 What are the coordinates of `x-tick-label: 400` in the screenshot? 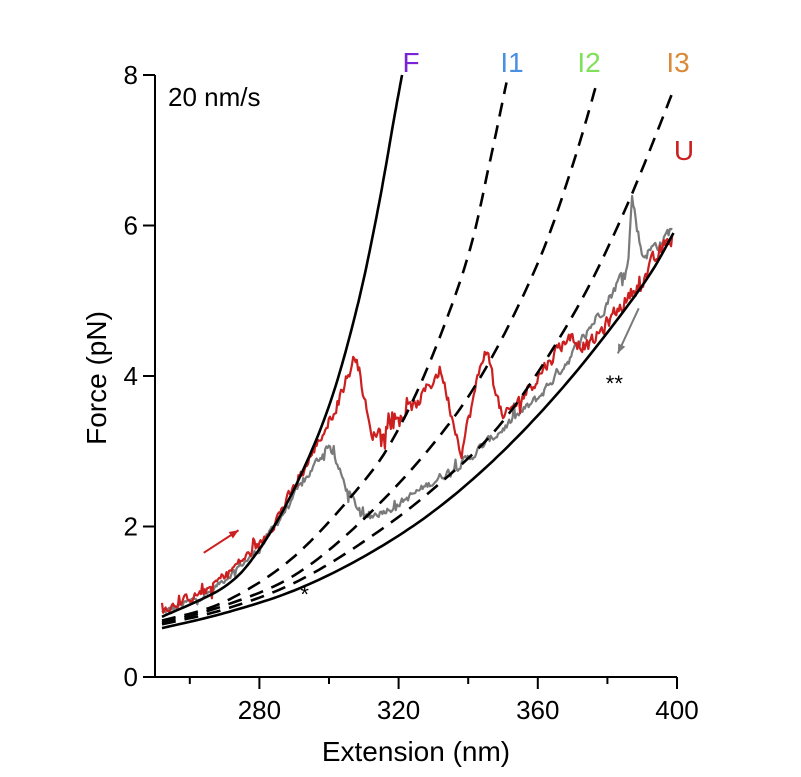 It's located at (676, 710).